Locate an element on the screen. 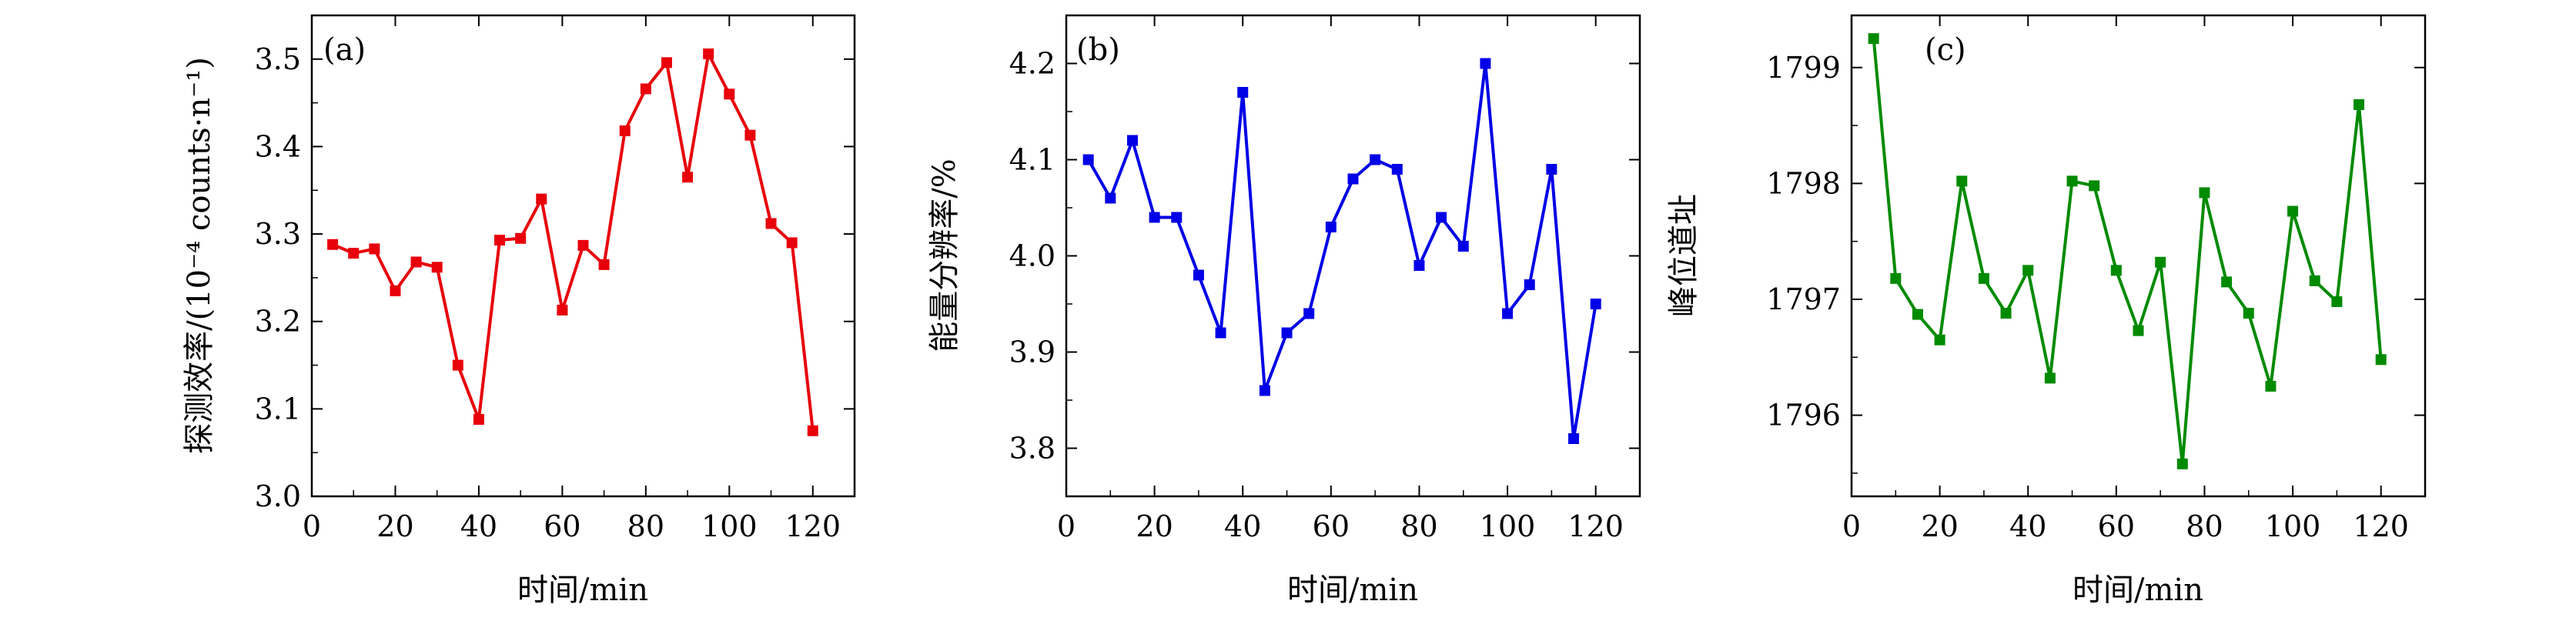  x-tick-label: 40 is located at coordinates (2027, 526).